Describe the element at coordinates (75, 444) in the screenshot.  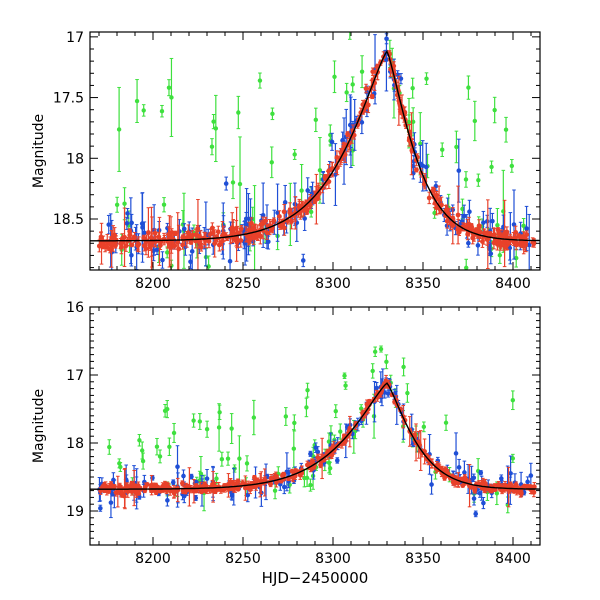
I see `y-tick-label: 18` at that location.